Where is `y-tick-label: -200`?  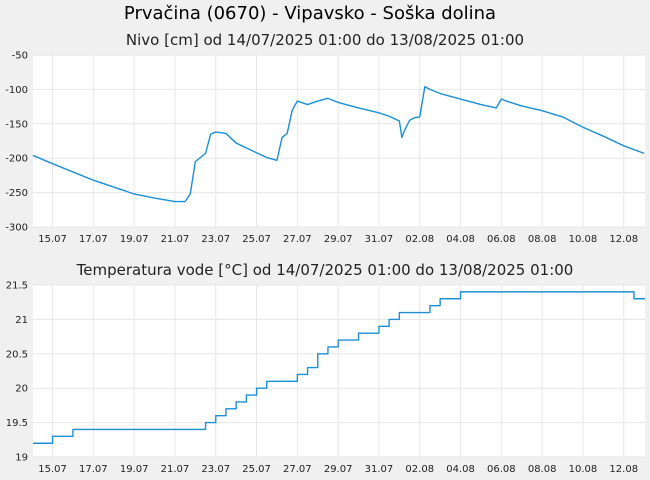 y-tick-label: -200 is located at coordinates (16, 159).